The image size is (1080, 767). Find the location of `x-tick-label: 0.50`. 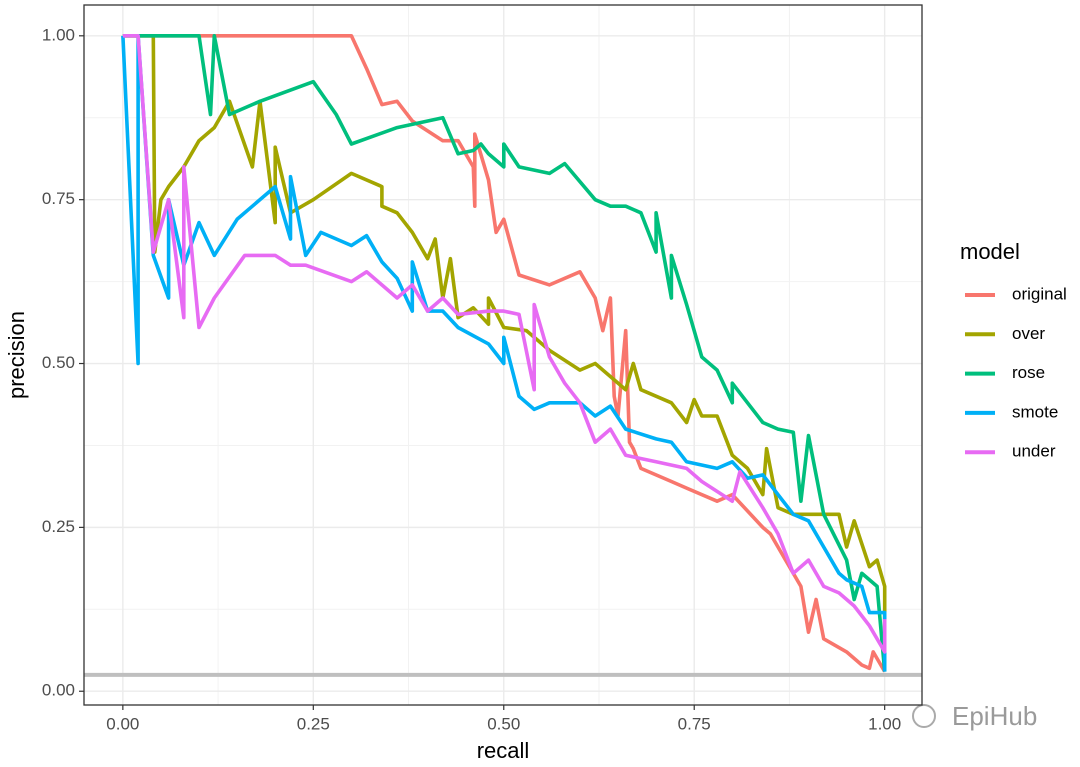

x-tick-label: 0.50 is located at coordinates (503, 723).